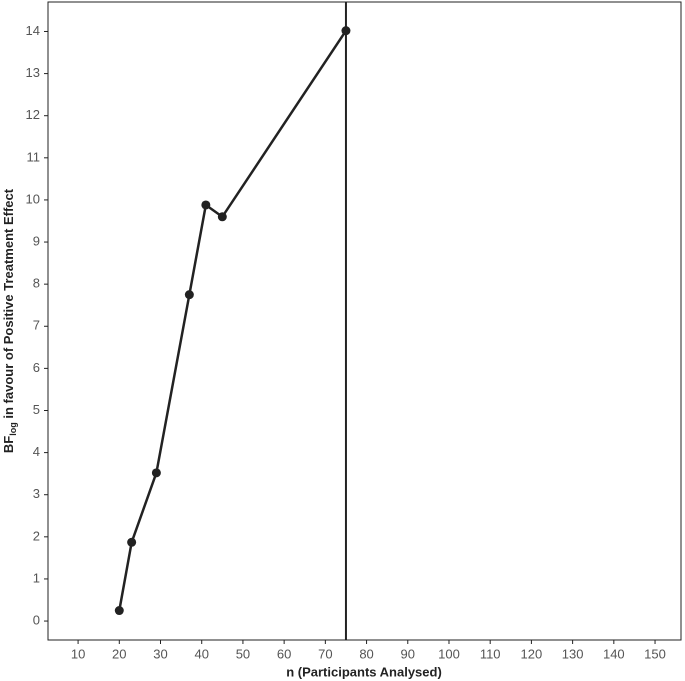 The width and height of the screenshot is (685, 681). What do you see at coordinates (573, 653) in the screenshot?
I see `x-tick-label: 130` at bounding box center [573, 653].